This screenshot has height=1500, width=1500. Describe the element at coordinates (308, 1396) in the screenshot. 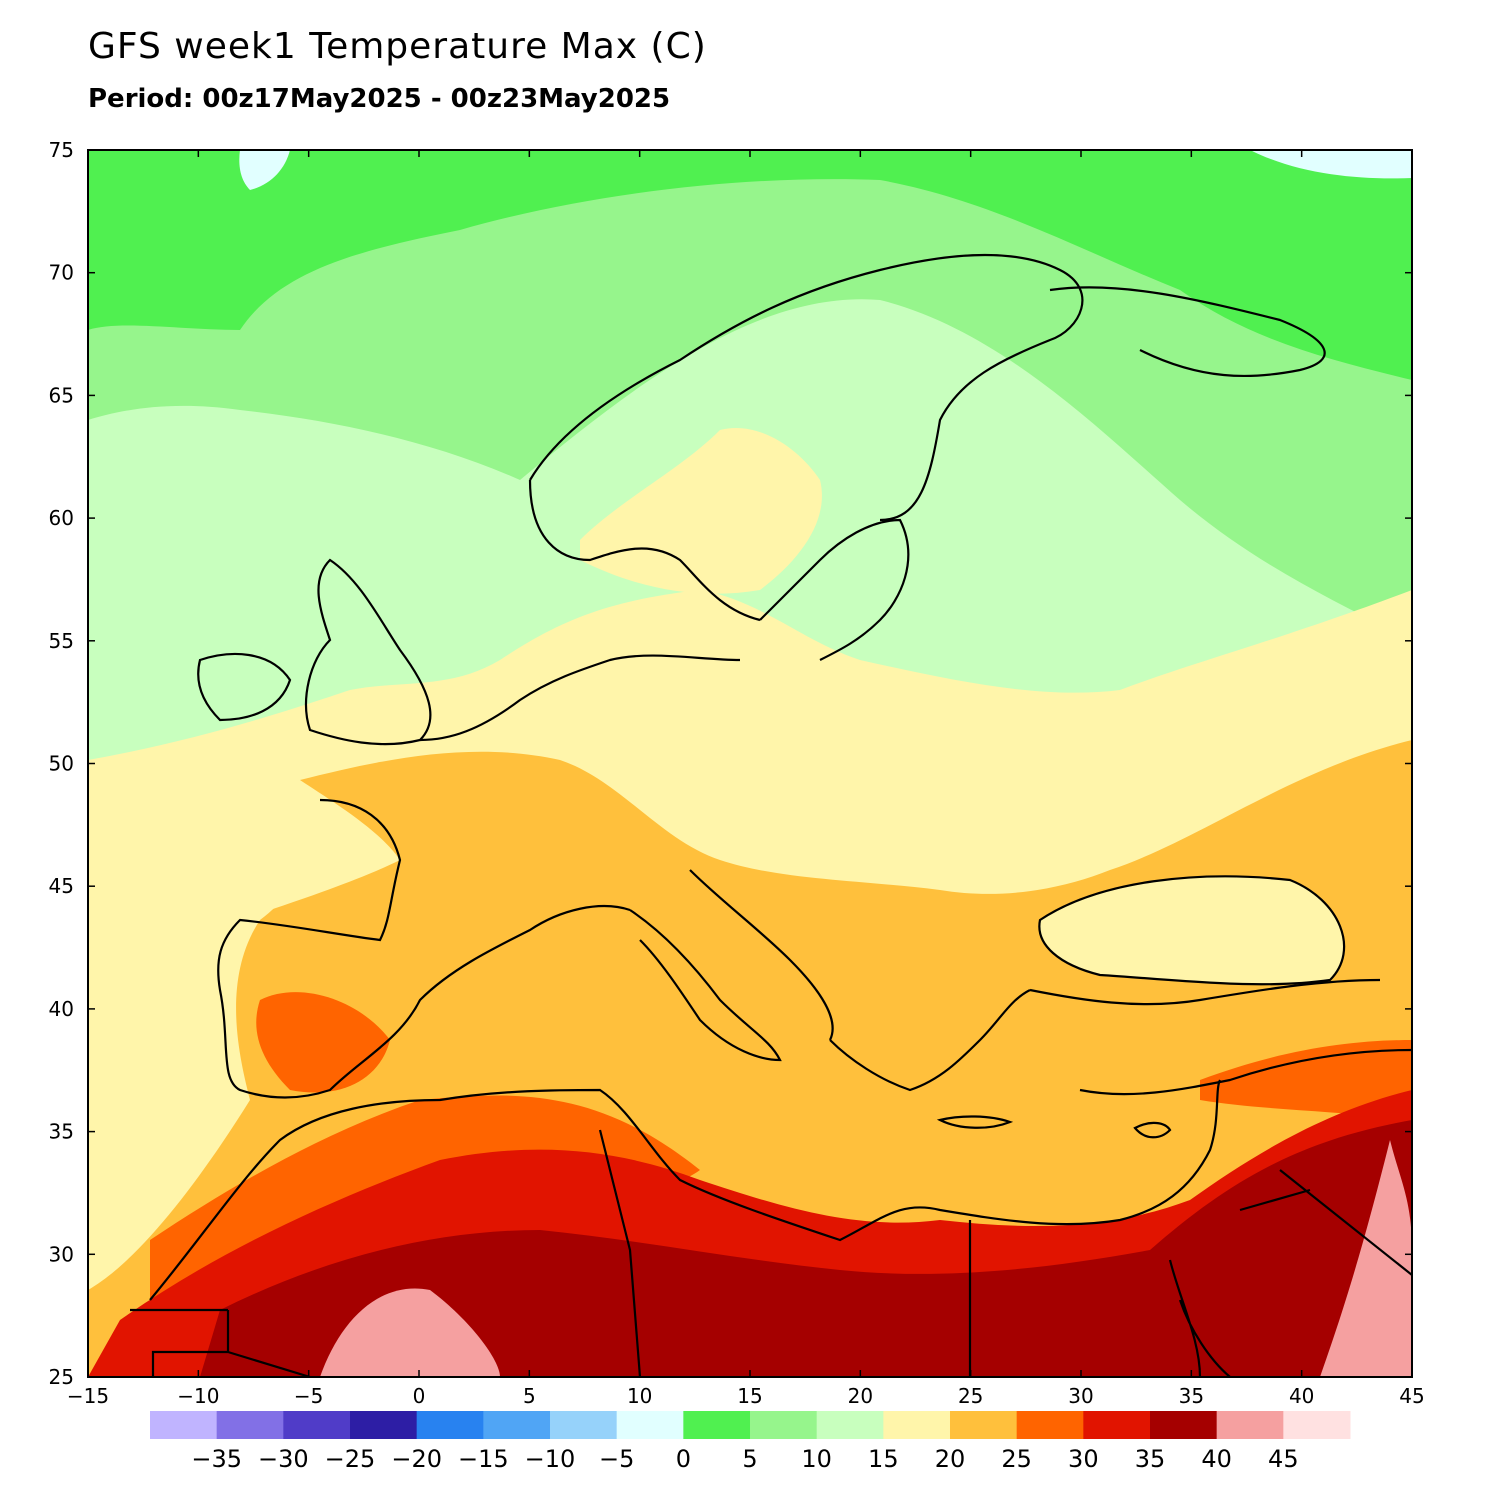

I see `x-tick-label: −5` at that location.